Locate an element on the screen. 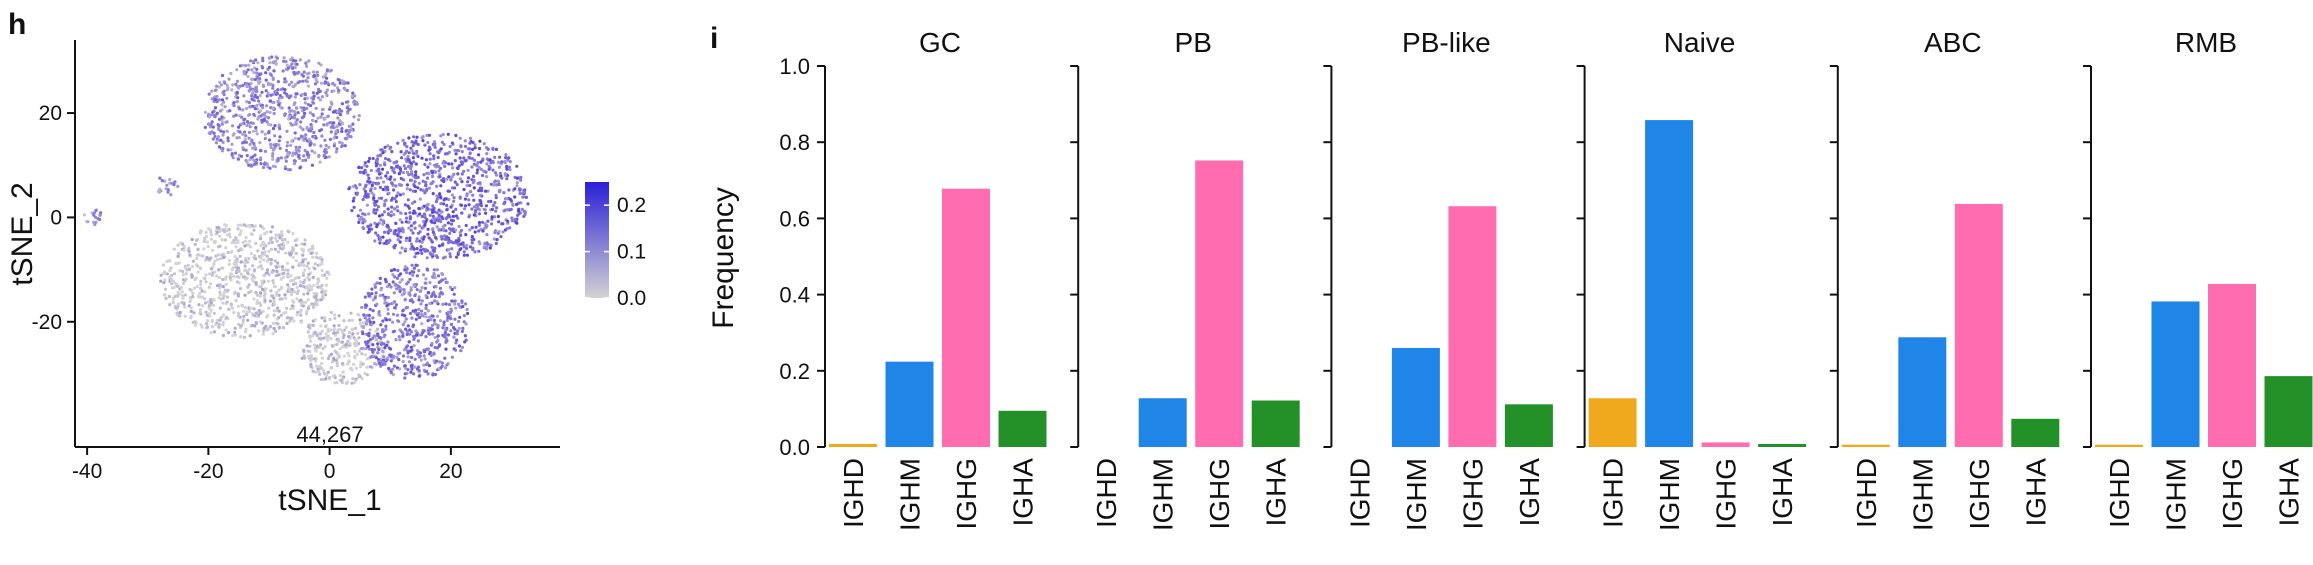  bar-category-label: IGHG is located at coordinates (1219, 494).